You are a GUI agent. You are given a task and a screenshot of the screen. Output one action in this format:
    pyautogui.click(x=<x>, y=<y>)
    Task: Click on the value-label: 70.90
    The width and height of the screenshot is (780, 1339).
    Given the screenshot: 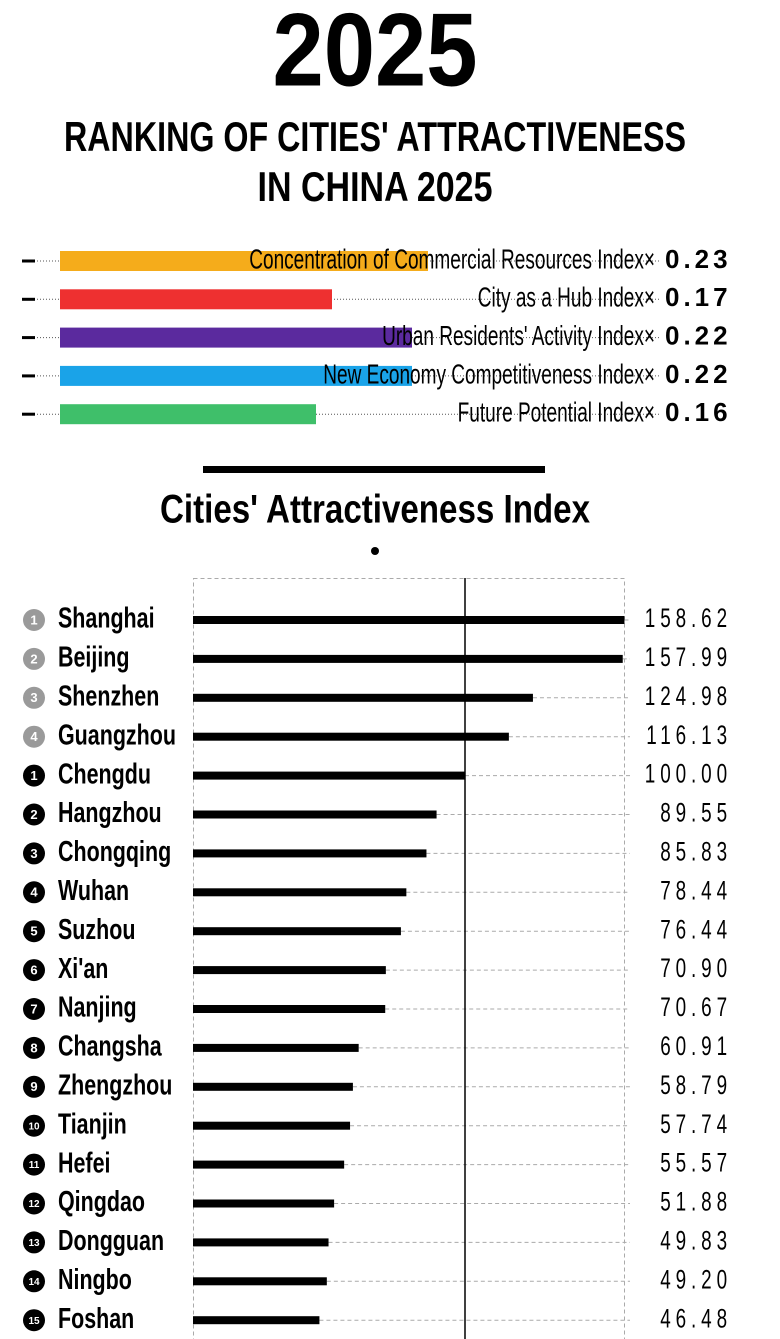 What is the action you would take?
    pyautogui.click(x=696, y=968)
    